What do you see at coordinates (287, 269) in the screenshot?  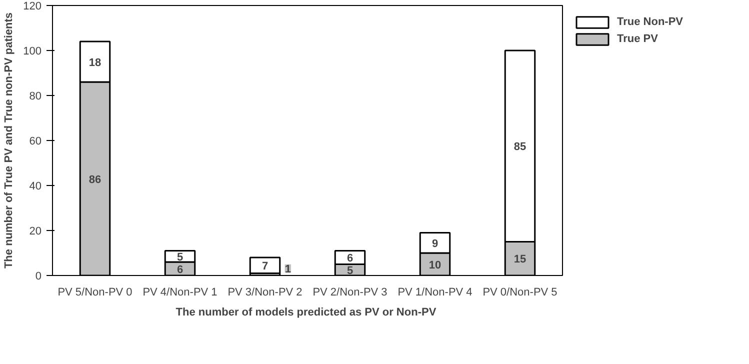 I see `data-label: 1` at bounding box center [287, 269].